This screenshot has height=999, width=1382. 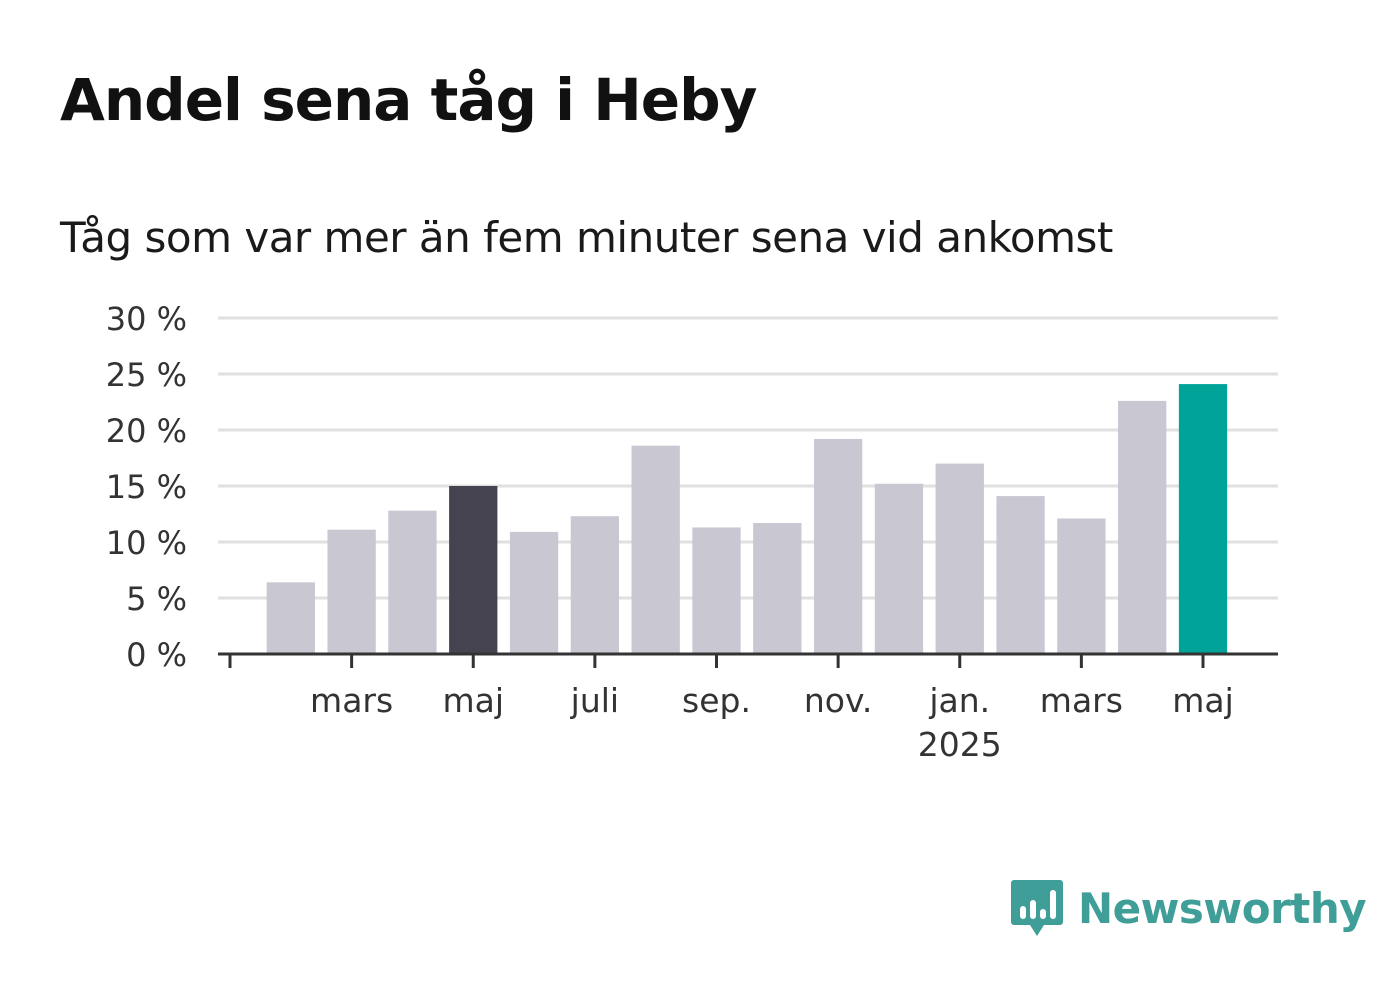 What do you see at coordinates (1222, 908) in the screenshot?
I see `brand-name: Newsworthy` at bounding box center [1222, 908].